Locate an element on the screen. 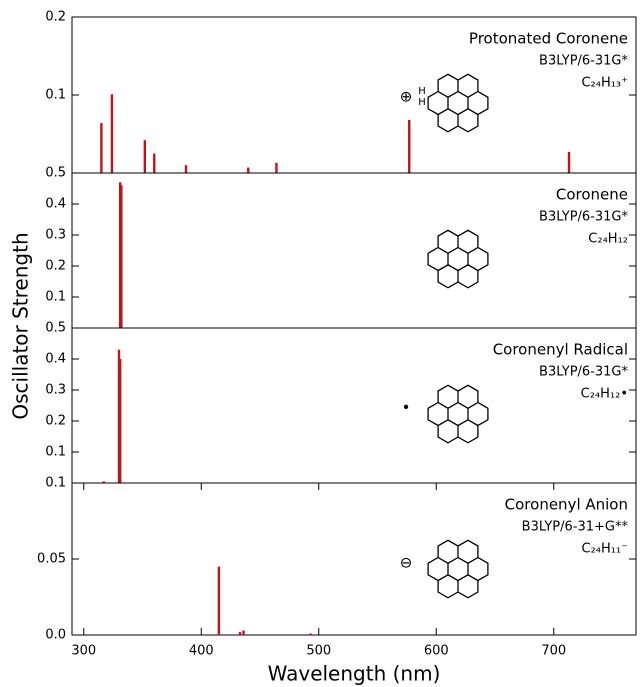 The image size is (641, 687). x-tick-label: 500 is located at coordinates (318, 651).